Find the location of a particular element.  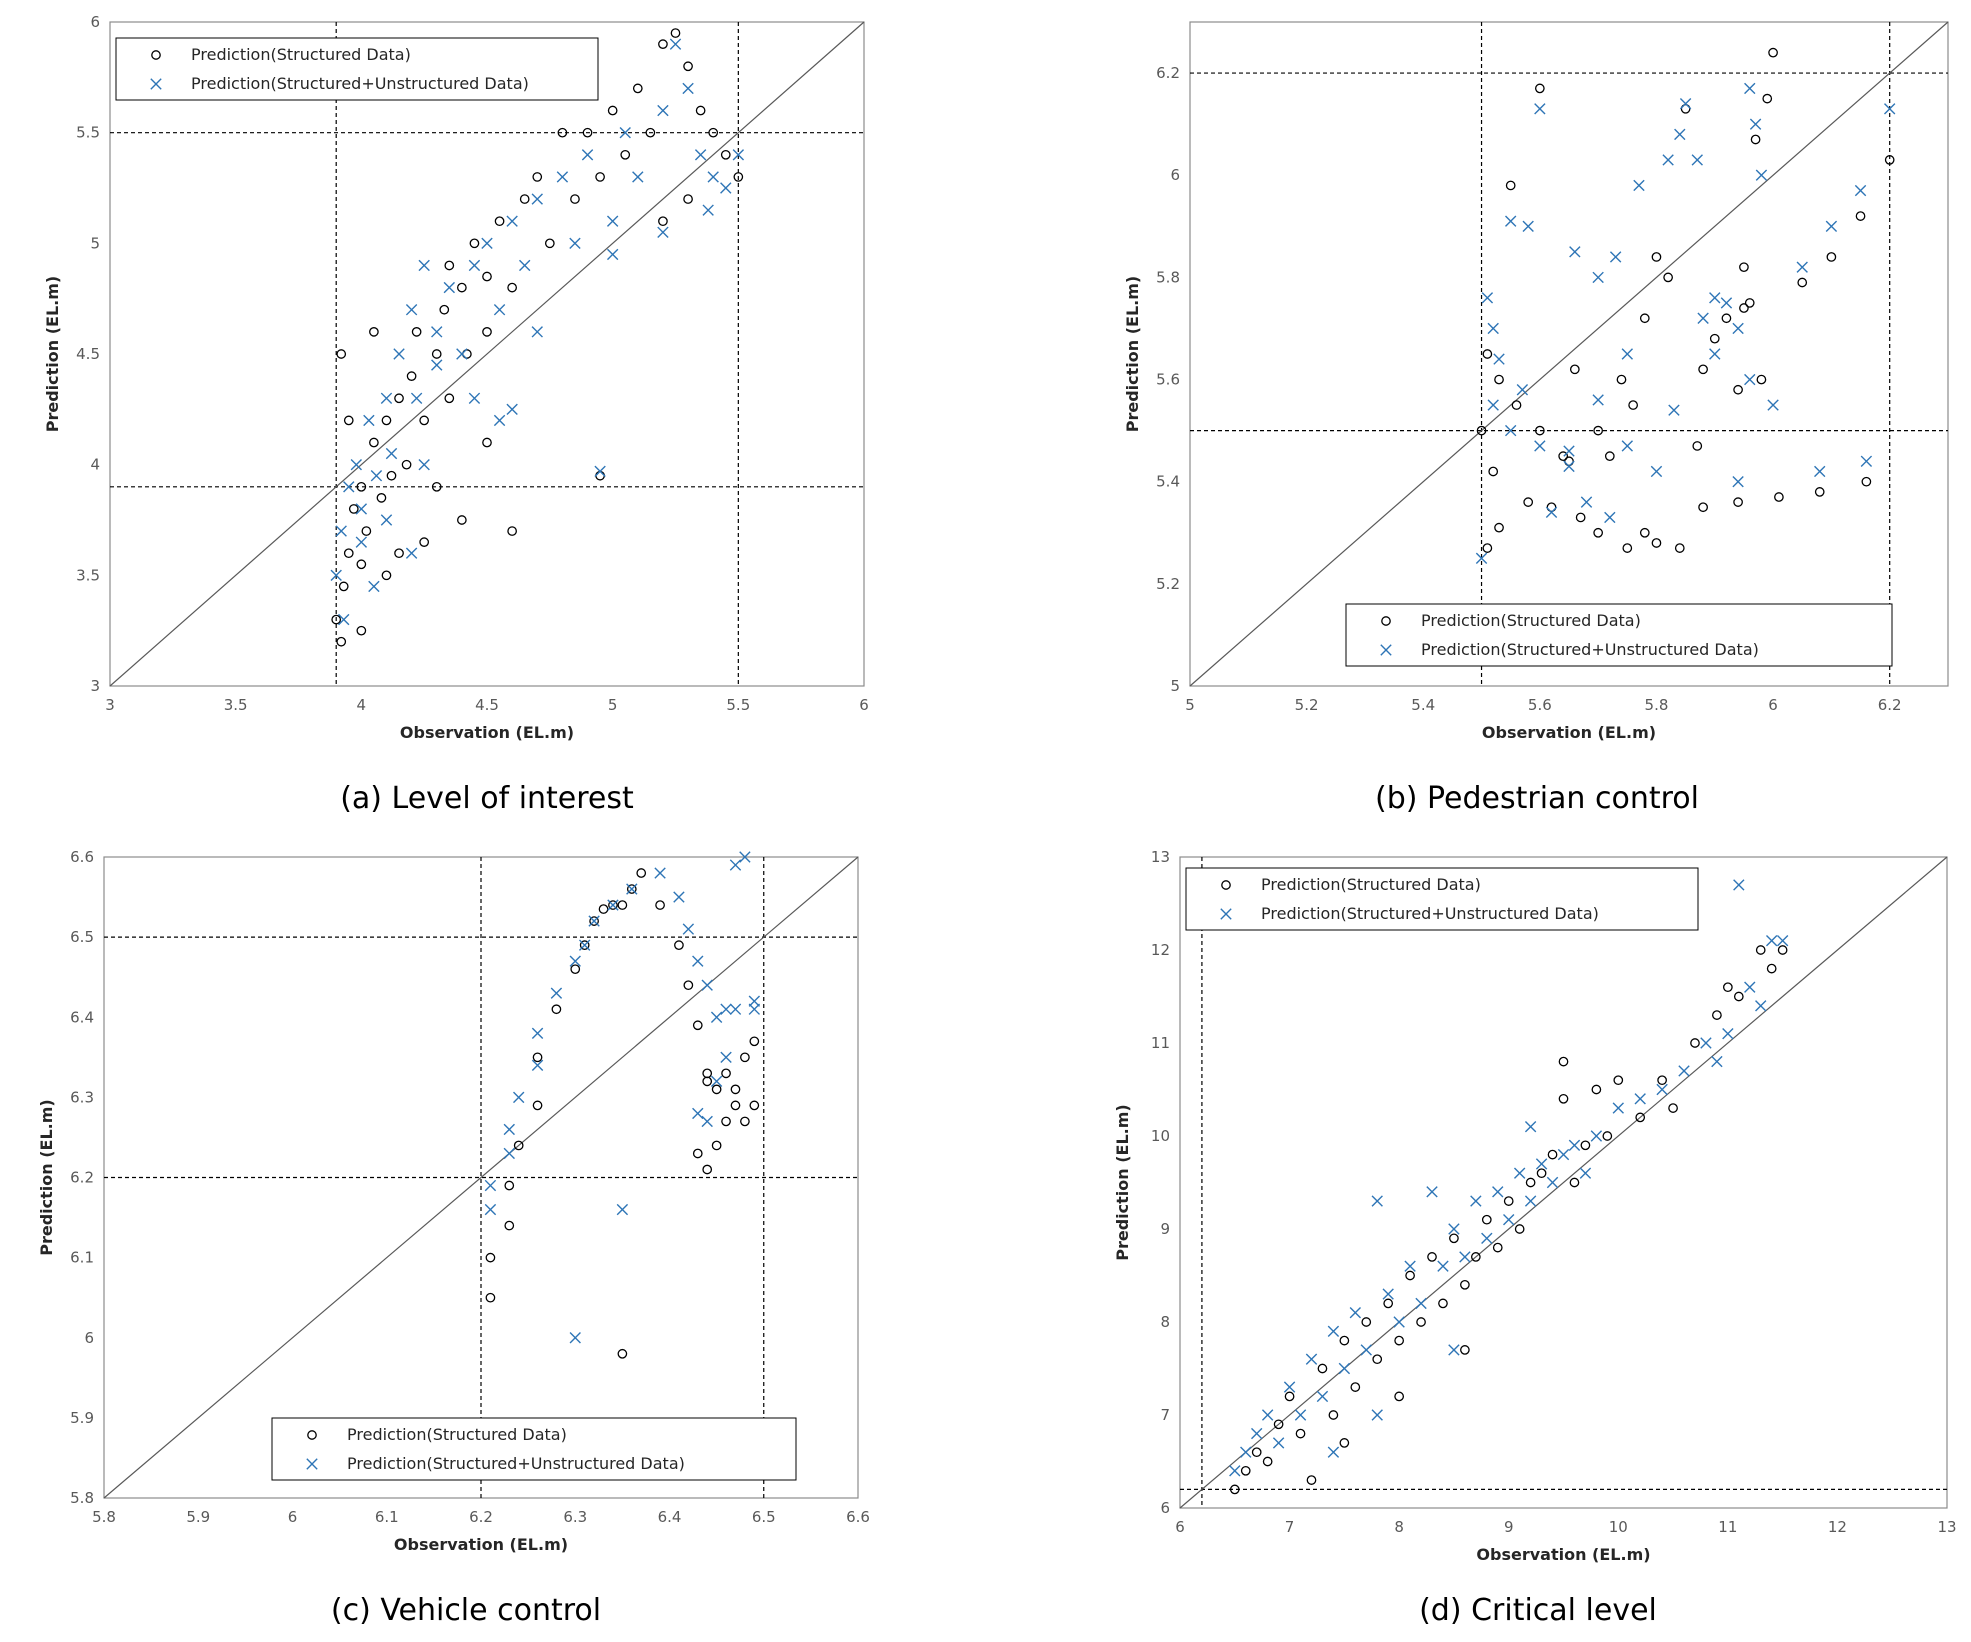

x-tick-label: 5.5 is located at coordinates (738, 705).